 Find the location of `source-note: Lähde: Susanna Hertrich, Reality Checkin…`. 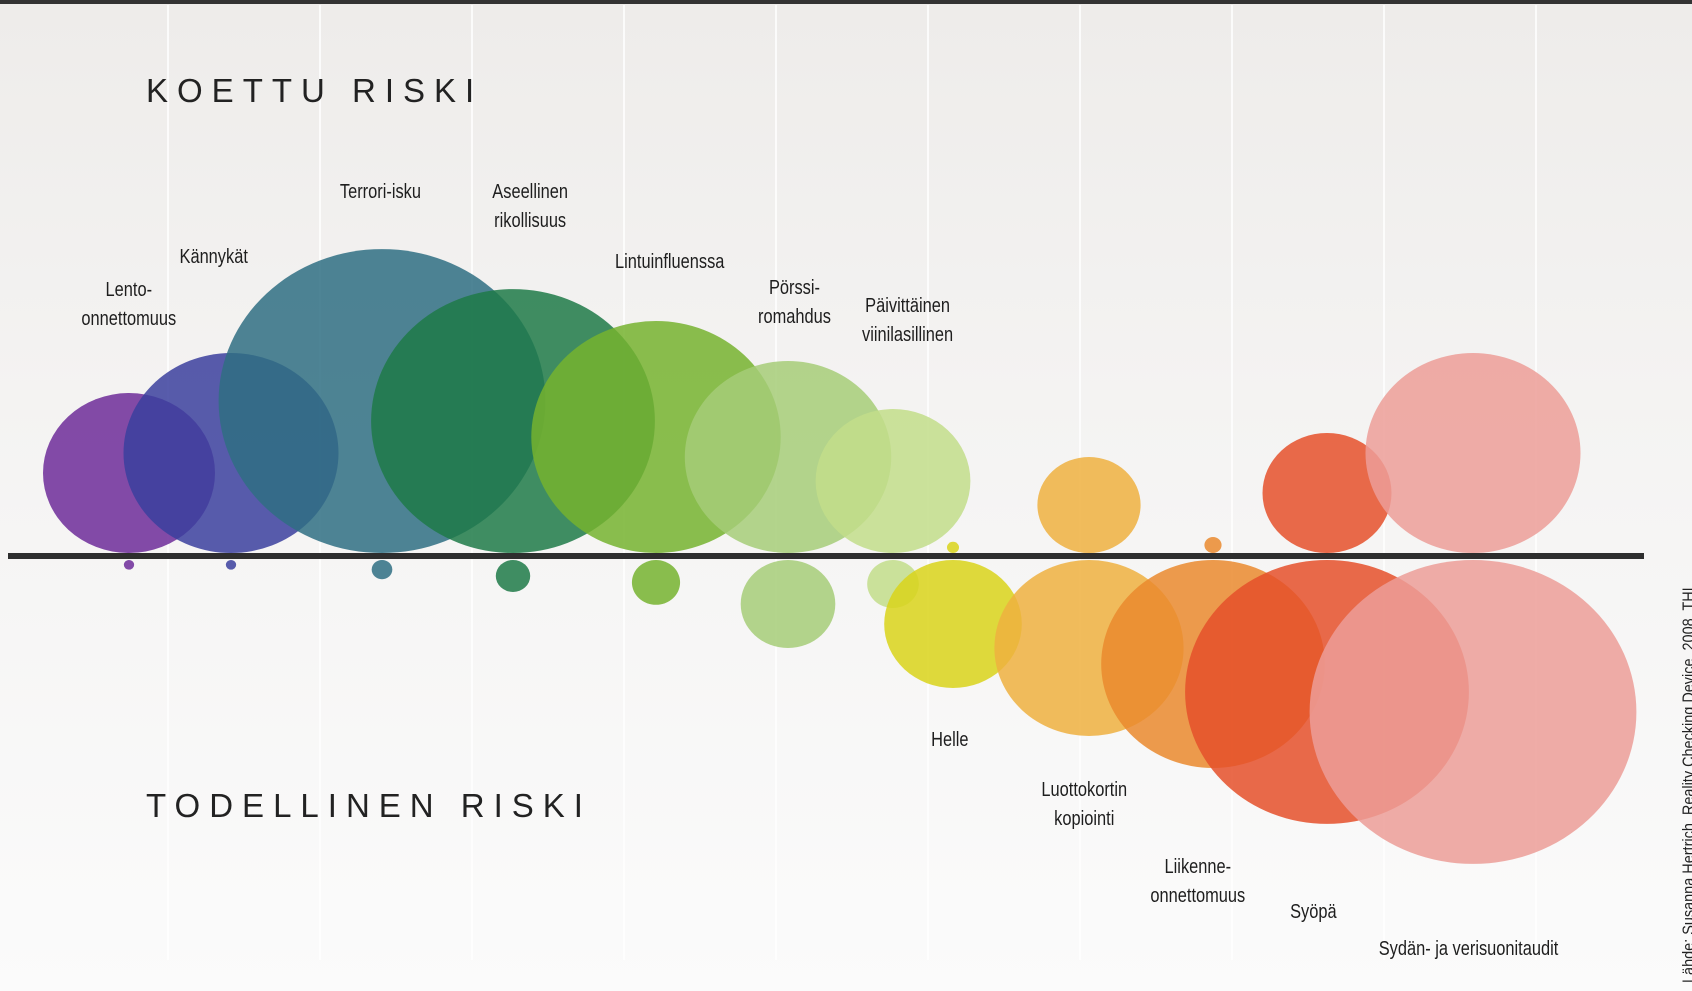

source-note: Lähde: Susanna Hertrich, Reality Checkin… is located at coordinates (1685, 783).